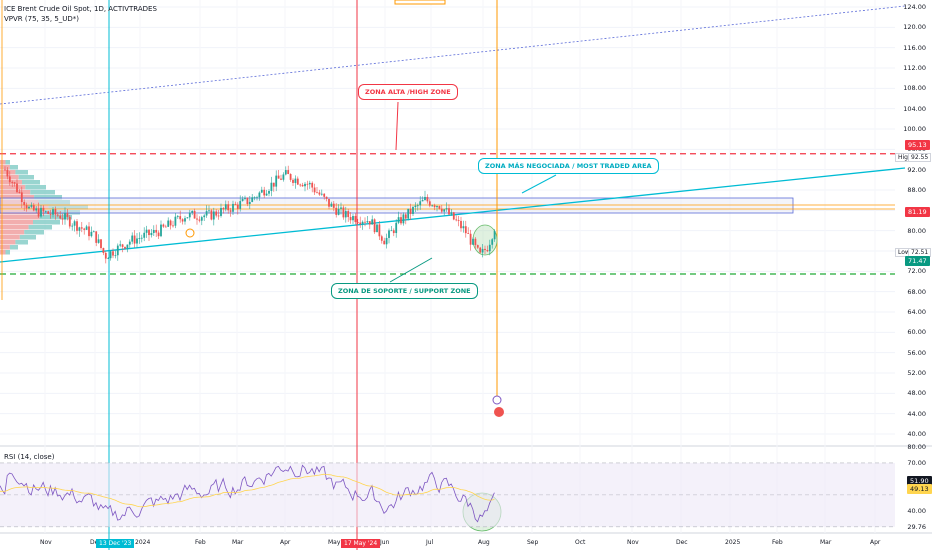 Image resolution: width=932 pixels, height=550 pixels. Describe the element at coordinates (397, 205) in the screenshot. I see `traded-area-box` at that location.